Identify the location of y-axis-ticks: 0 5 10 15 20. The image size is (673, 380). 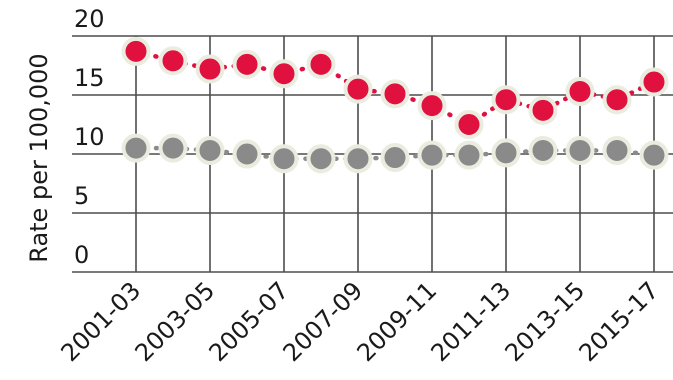
(89, 137).